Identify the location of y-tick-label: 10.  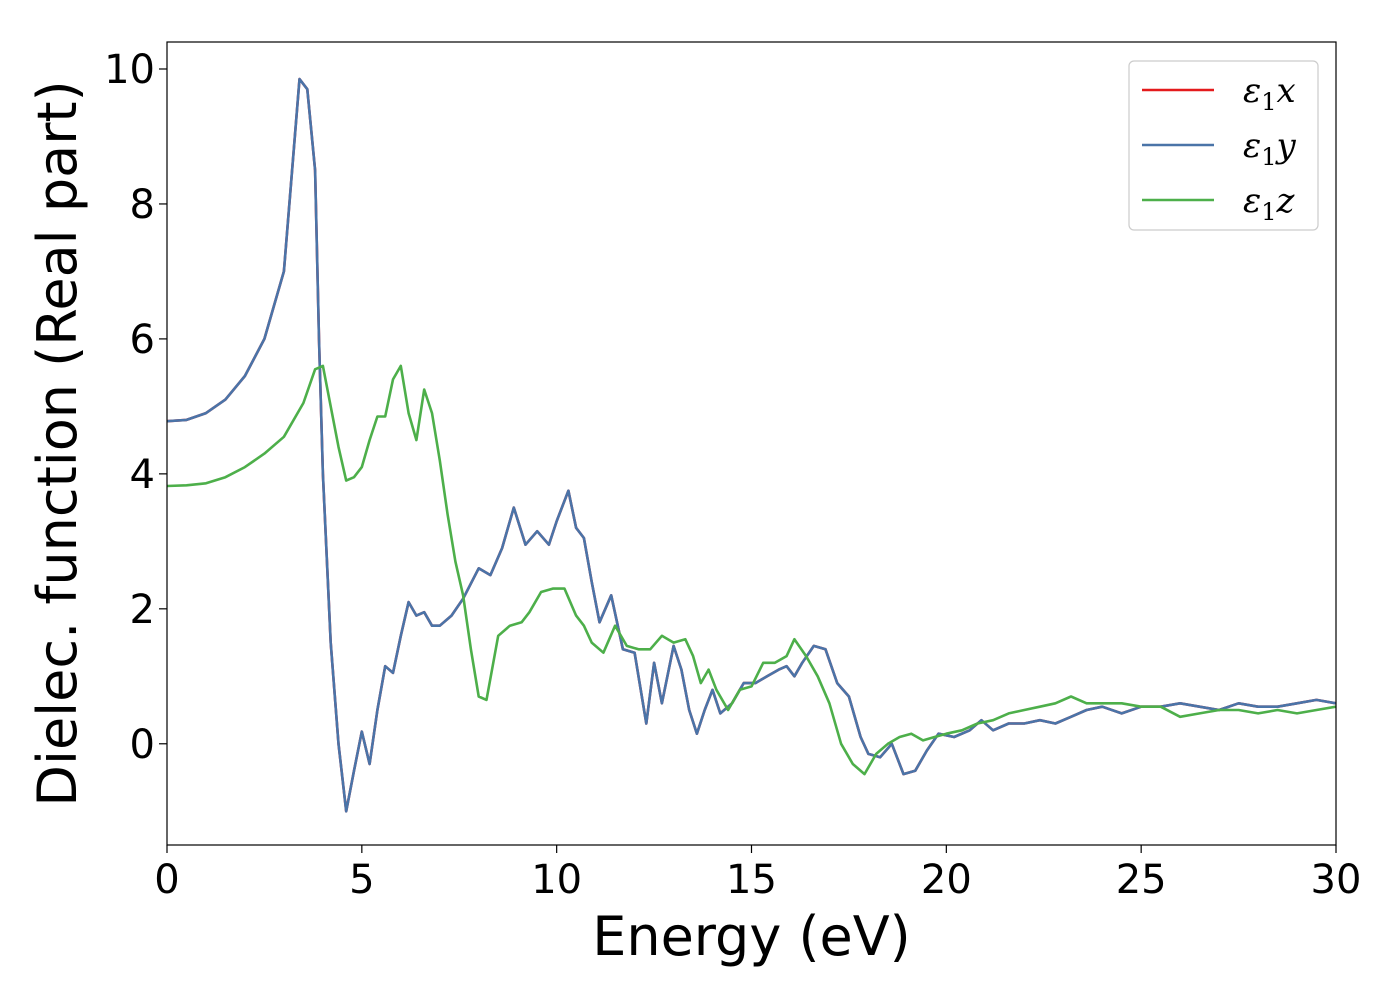
(129, 70).